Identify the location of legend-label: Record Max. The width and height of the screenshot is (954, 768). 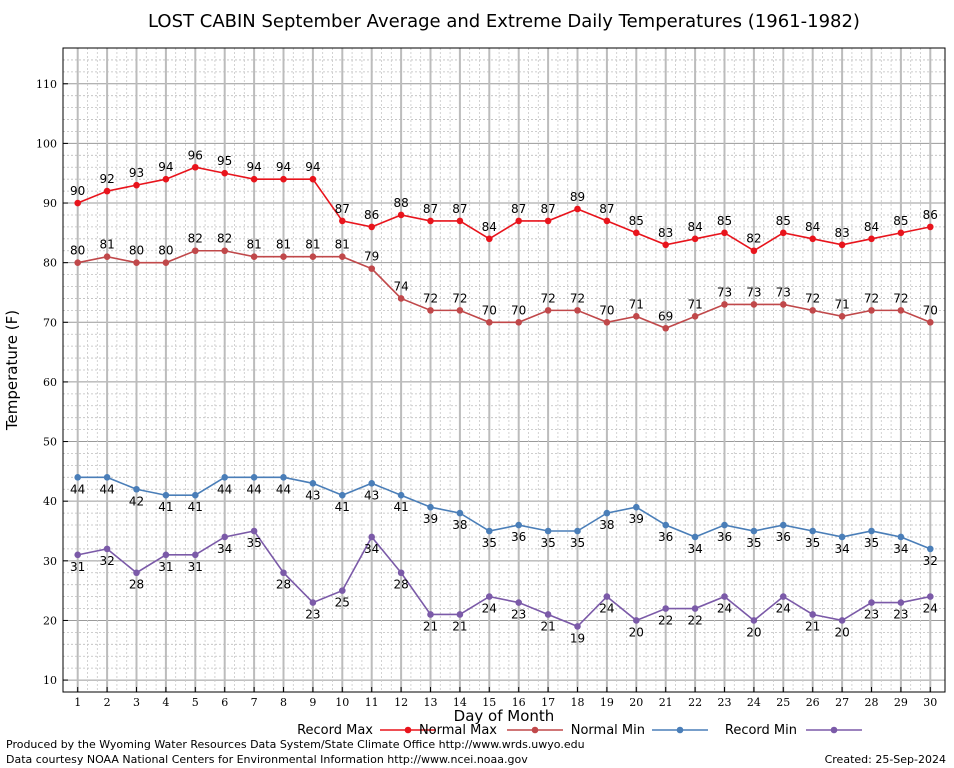
(335, 730).